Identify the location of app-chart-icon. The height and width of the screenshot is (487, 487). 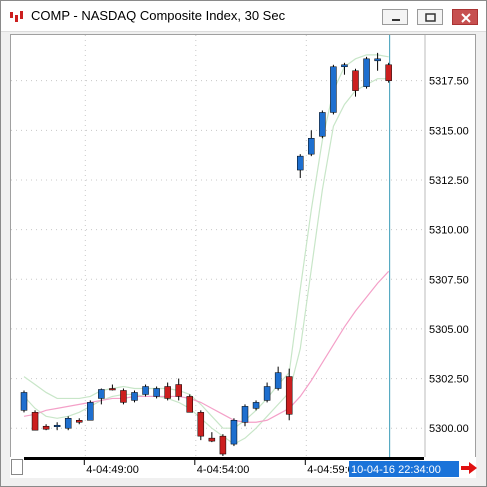
(16, 16).